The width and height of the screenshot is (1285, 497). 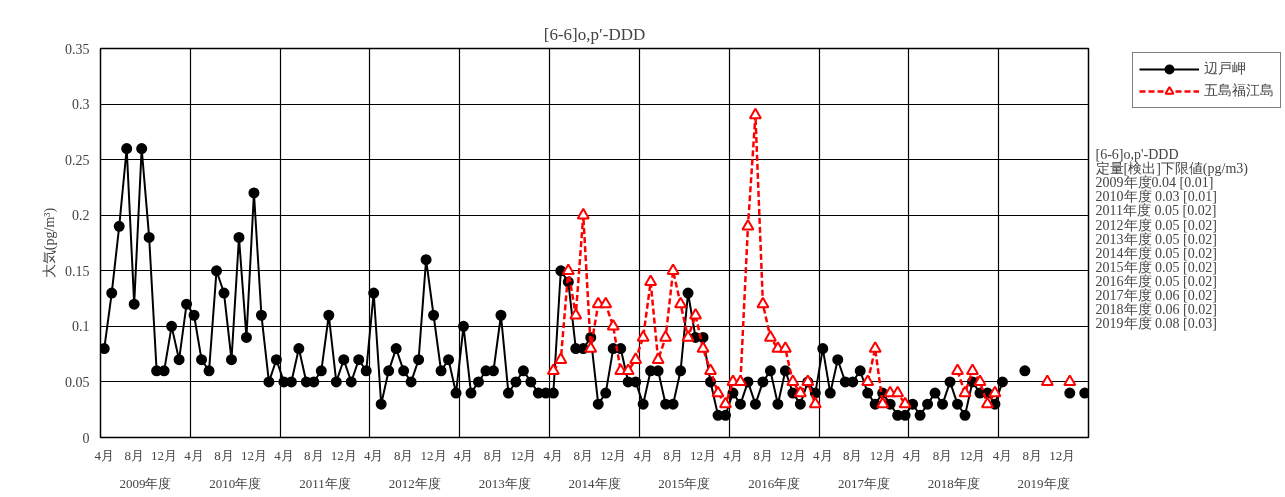 I want to click on legend-label: 辺戸岬, so click(x=1225, y=69).